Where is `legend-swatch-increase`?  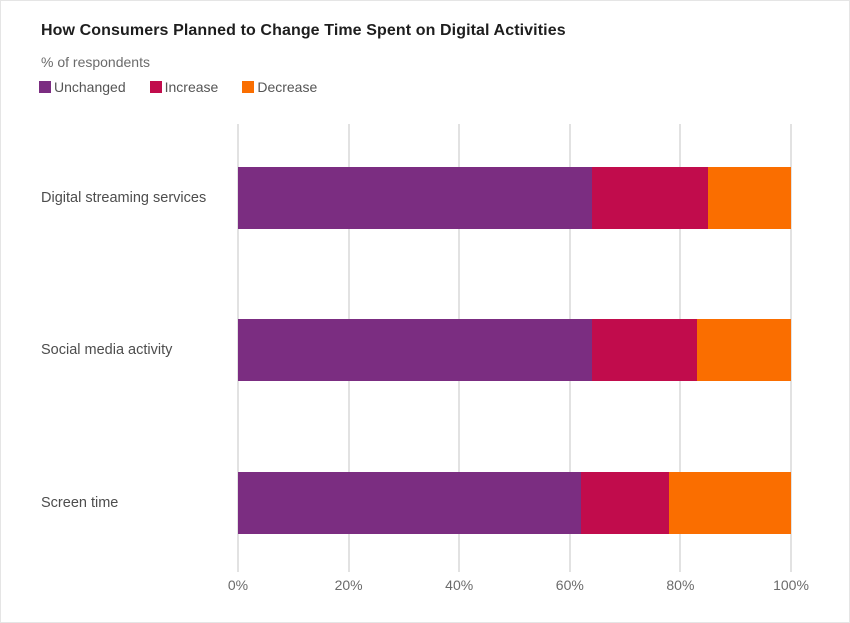 legend-swatch-increase is located at coordinates (155, 87).